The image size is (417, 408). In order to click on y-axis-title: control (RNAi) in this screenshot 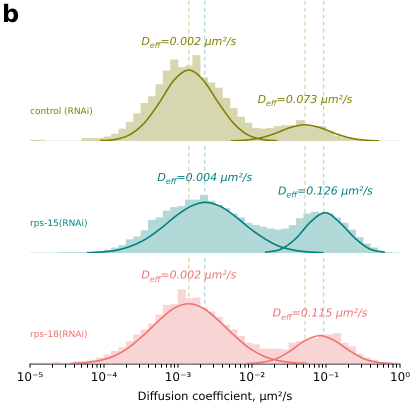, I will do `click(61, 112)`.